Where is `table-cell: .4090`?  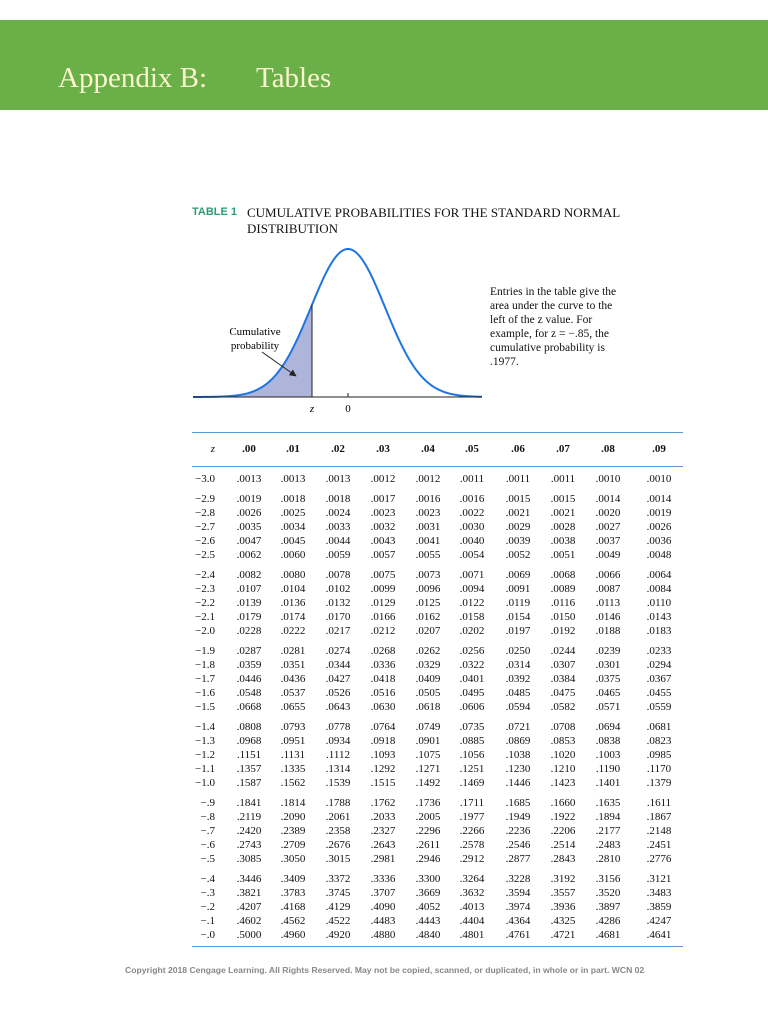
table-cell: .4090 is located at coordinates (383, 907).